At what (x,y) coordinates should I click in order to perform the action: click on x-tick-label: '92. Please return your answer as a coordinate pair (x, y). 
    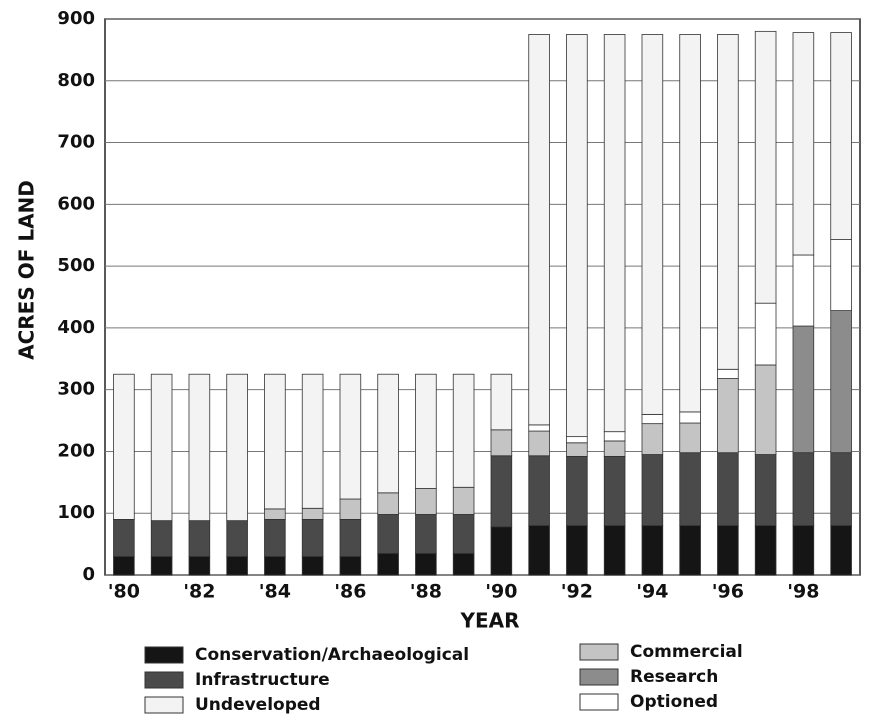
    Looking at the image, I should click on (577, 592).